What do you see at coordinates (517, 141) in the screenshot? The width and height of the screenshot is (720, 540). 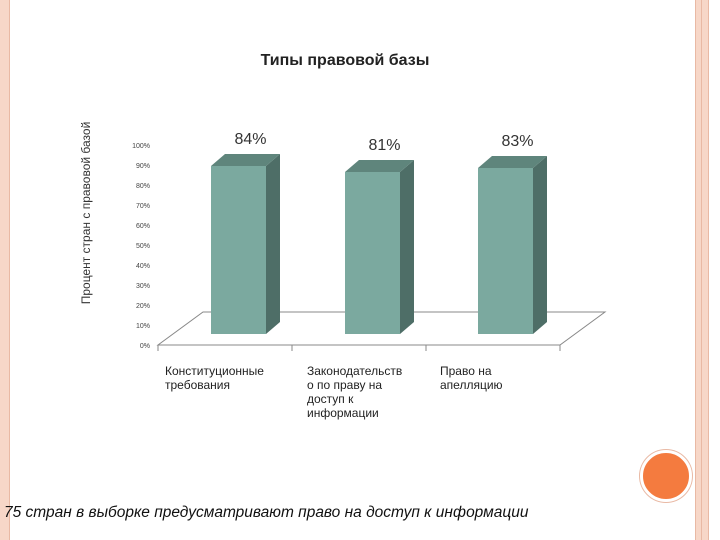 I see `data-label: 83%` at bounding box center [517, 141].